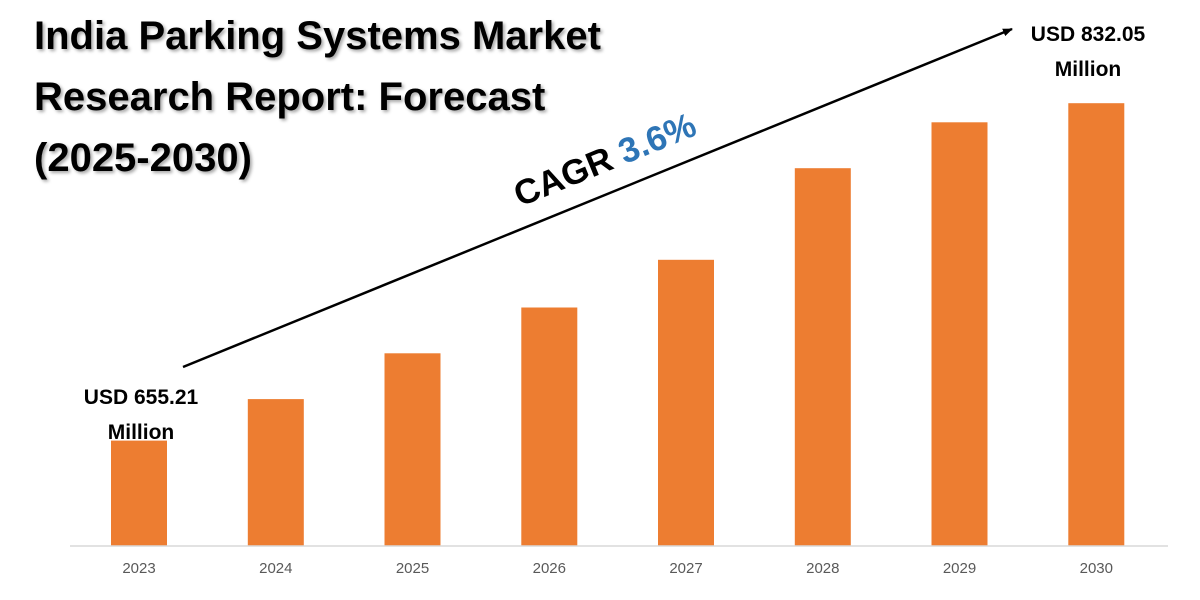  I want to click on title-line-2: Research Report: Forecast, so click(290, 97).